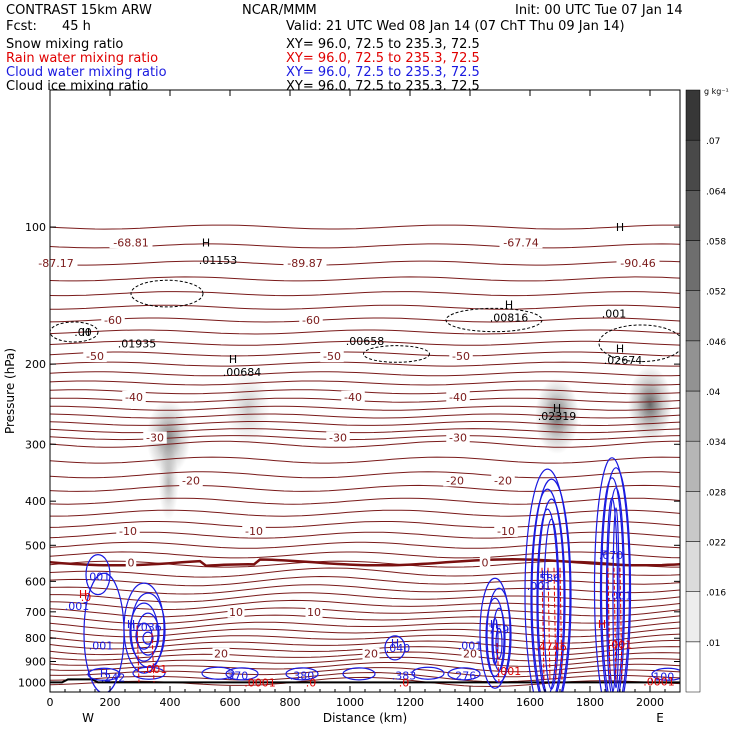  Describe the element at coordinates (35, 227) in the screenshot. I see `y-tick-label: 100` at that location.